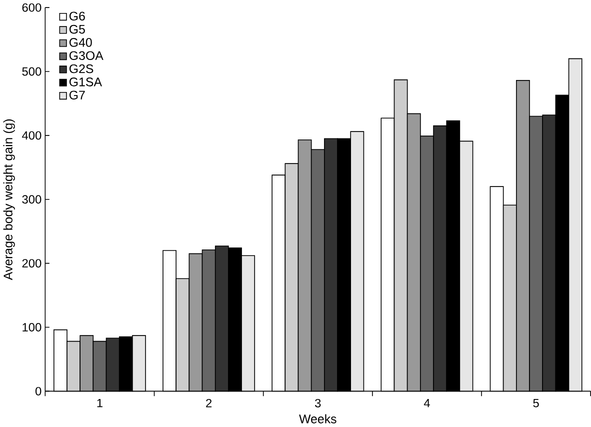 This screenshot has height=427, width=591. I want to click on y-tick-label: 100, so click(32, 327).